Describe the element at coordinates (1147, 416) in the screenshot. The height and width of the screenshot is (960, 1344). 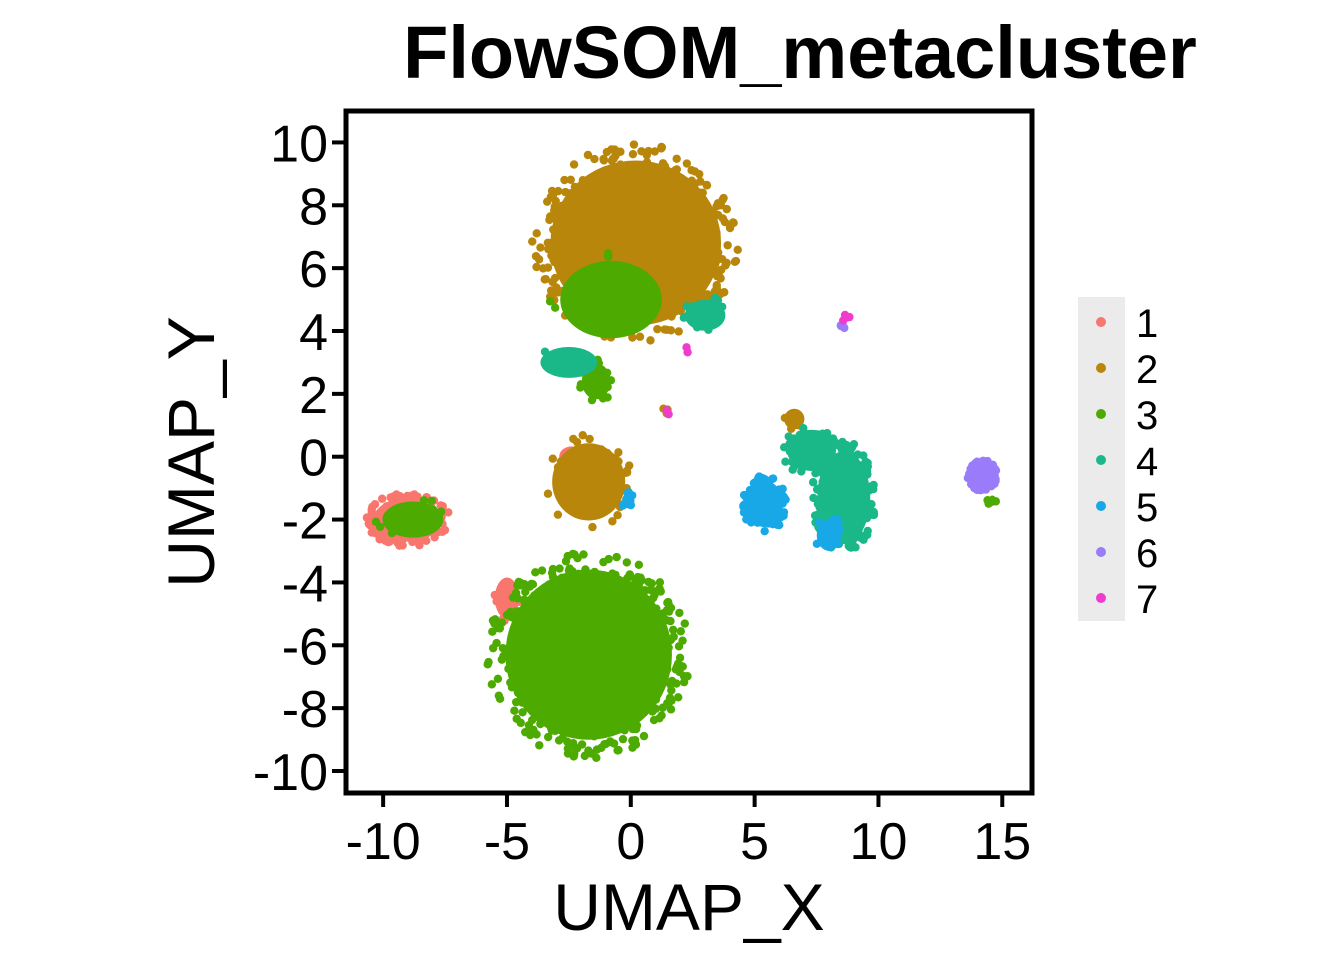
I see `legend-label-3: 3` at that location.